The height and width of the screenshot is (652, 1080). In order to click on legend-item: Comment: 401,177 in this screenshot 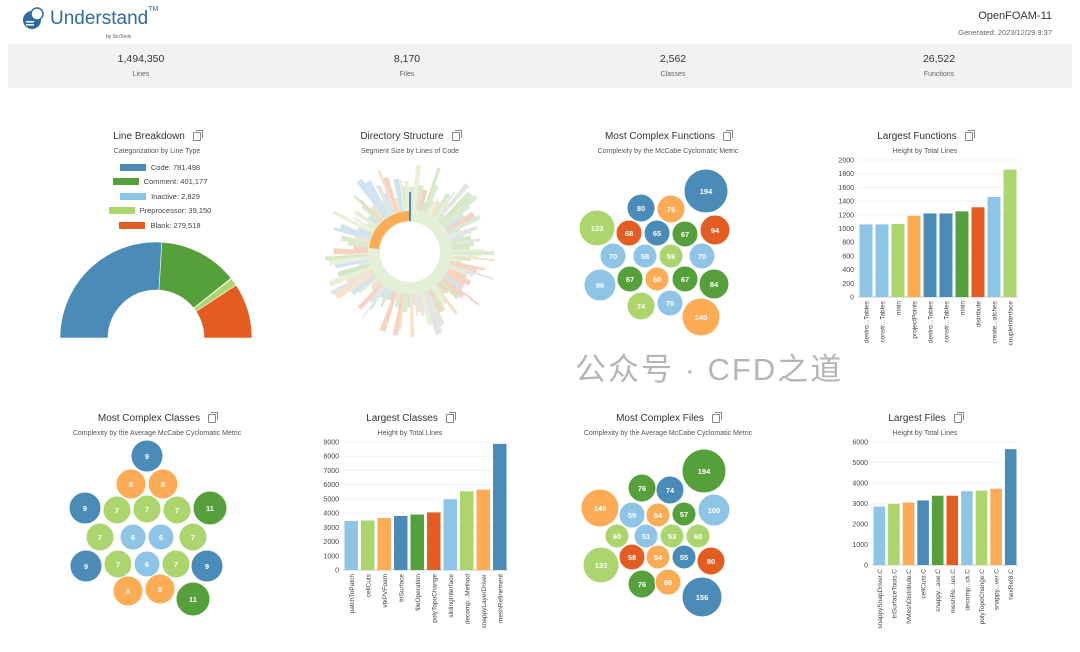, I will do `click(160, 182)`.